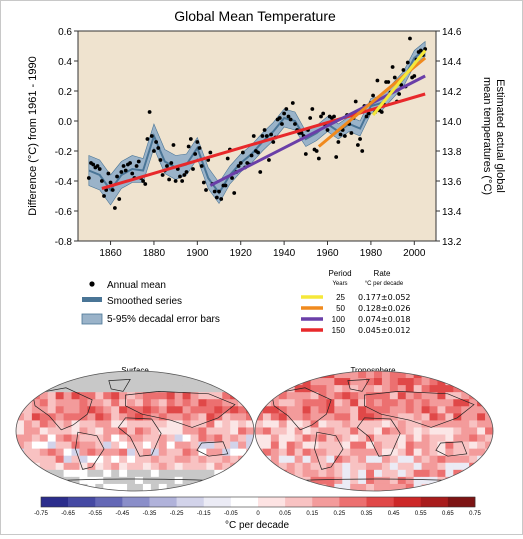 The width and height of the screenshot is (523, 539). Describe the element at coordinates (258, 514) in the screenshot. I see `colorbar-tick-label: 0` at that location.